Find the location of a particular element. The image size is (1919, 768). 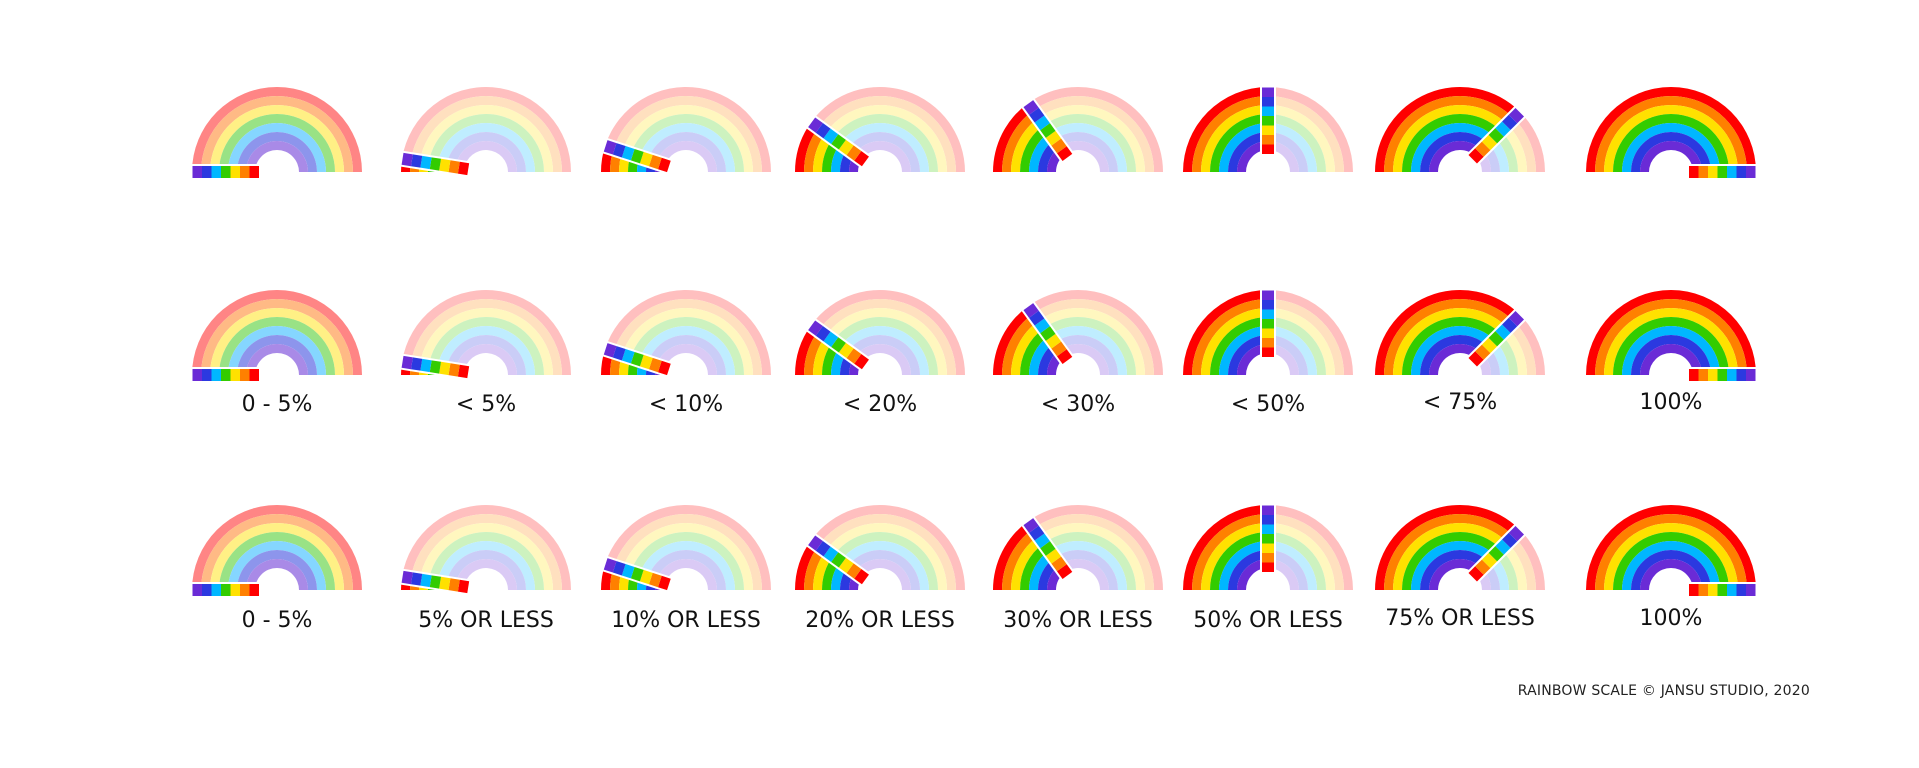

rainbow-gauge-r2-c2 is located at coordinates (485, 335).